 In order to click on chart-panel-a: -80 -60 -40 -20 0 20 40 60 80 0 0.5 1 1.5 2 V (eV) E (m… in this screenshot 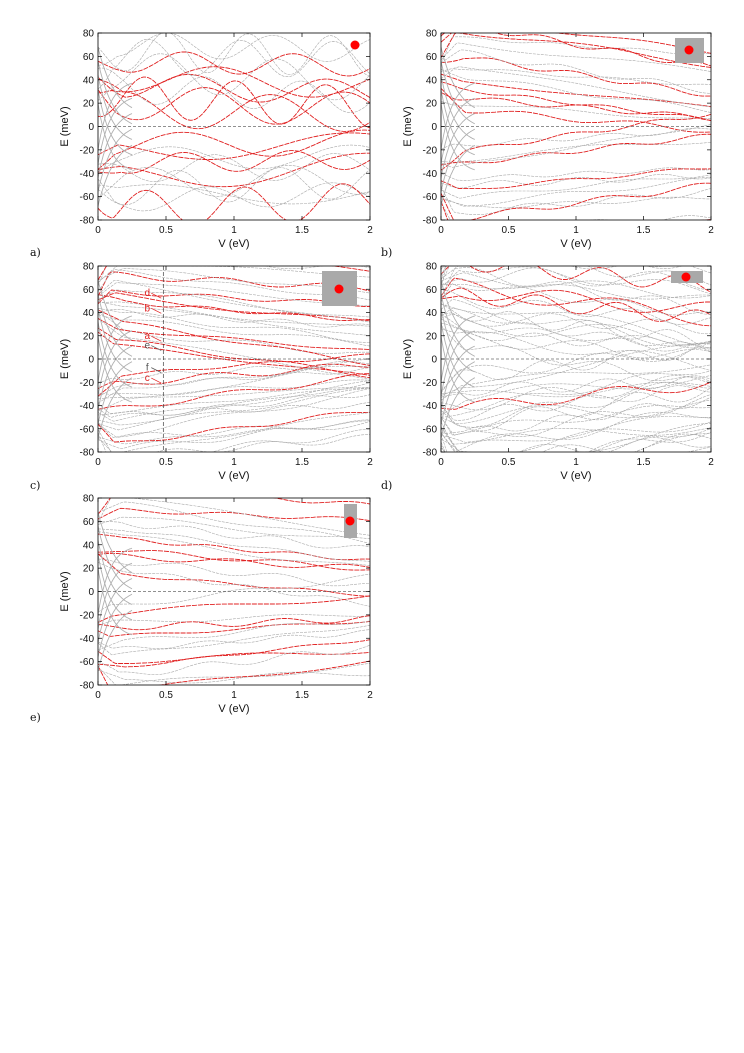, I will do `click(201, 144)`.